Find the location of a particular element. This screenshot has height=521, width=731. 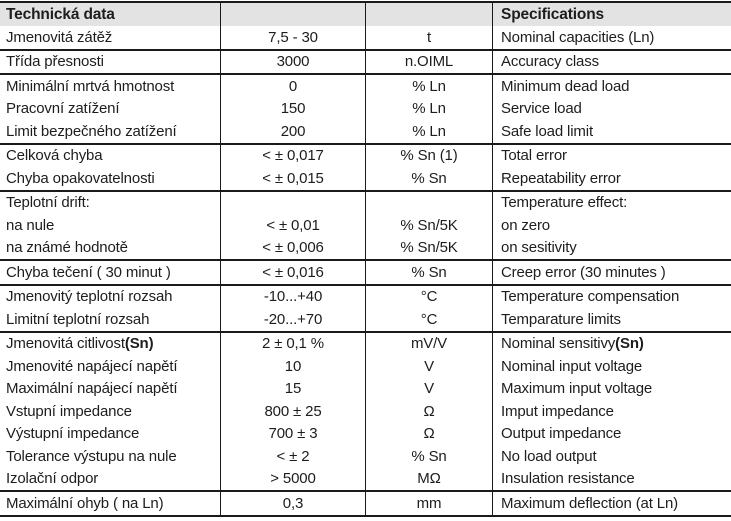

value: 2 ± 0,1 % is located at coordinates (292, 343).